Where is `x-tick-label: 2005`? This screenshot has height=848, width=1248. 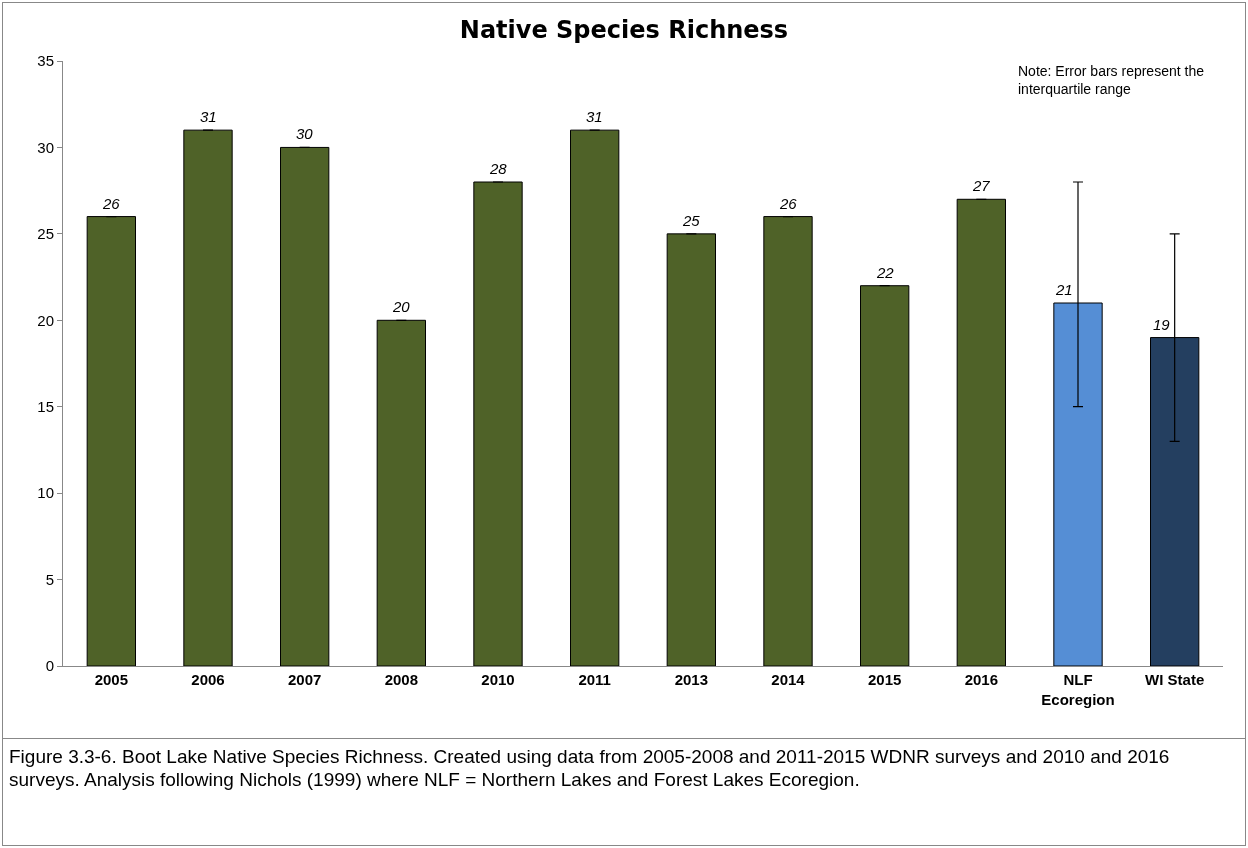
x-tick-label: 2005 is located at coordinates (111, 679).